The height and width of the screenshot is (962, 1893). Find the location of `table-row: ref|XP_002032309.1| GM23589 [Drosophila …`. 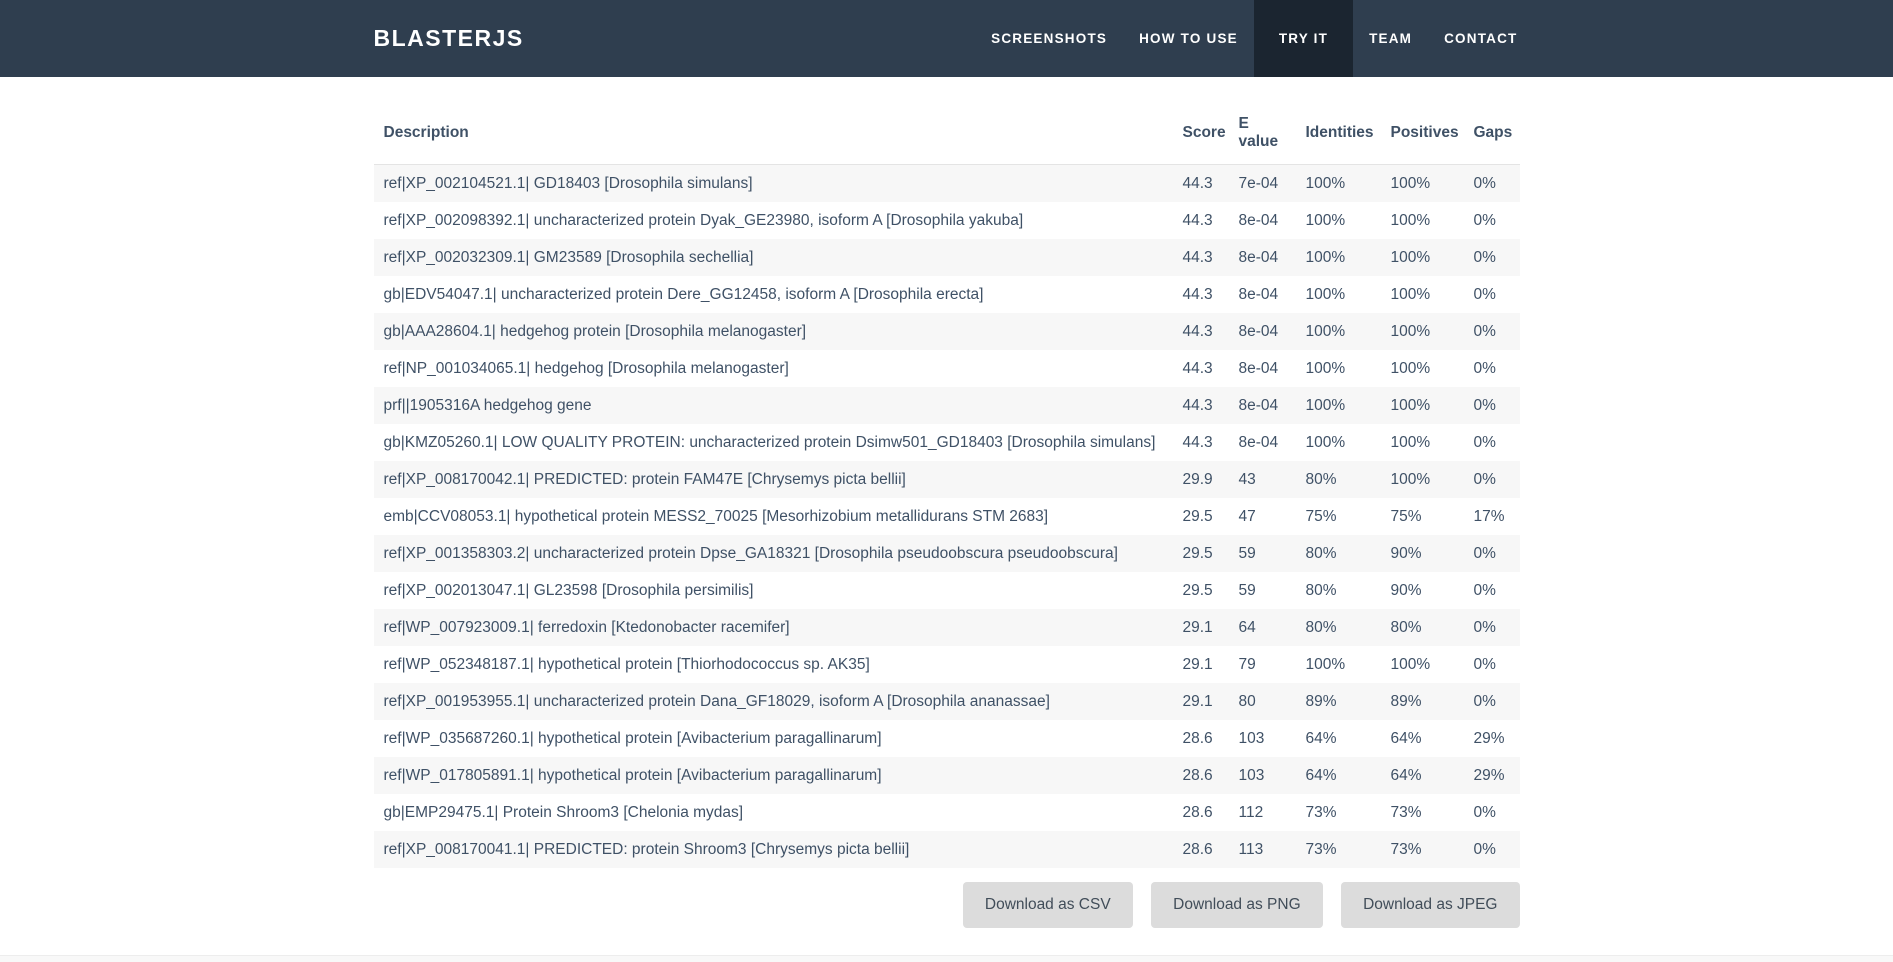

table-row: ref|XP_002032309.1| GM23589 [Drosophila … is located at coordinates (946, 257).